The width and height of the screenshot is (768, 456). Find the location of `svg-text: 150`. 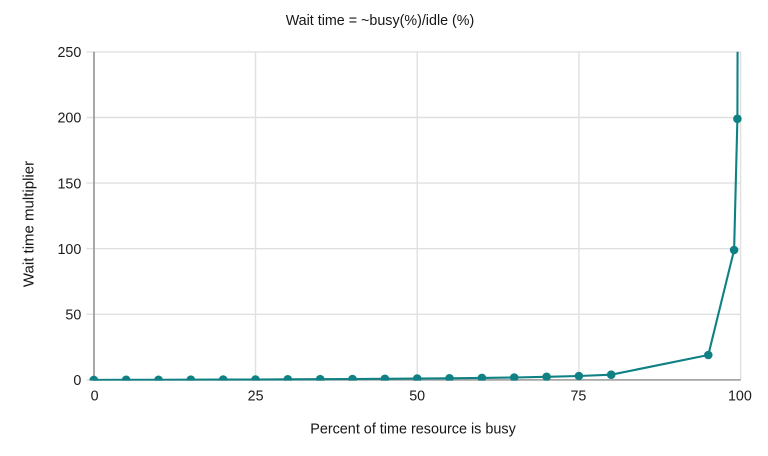

svg-text: 150 is located at coordinates (69, 184).